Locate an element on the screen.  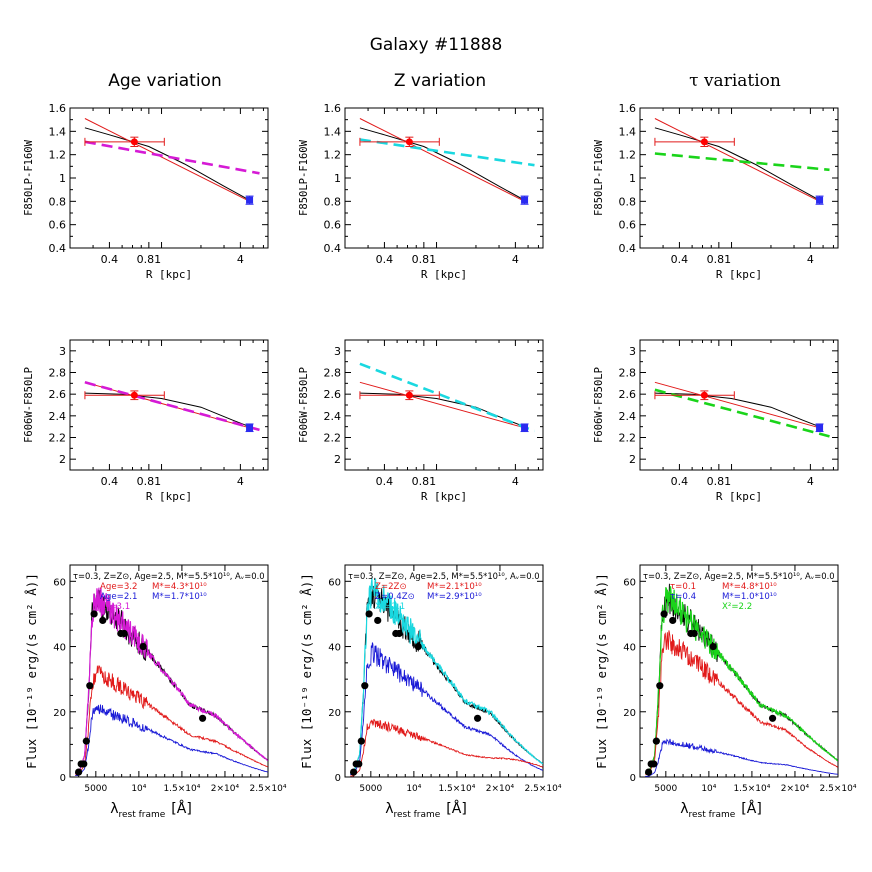
y-axis-label: F606W-F850LP is located at coordinates (29, 405).